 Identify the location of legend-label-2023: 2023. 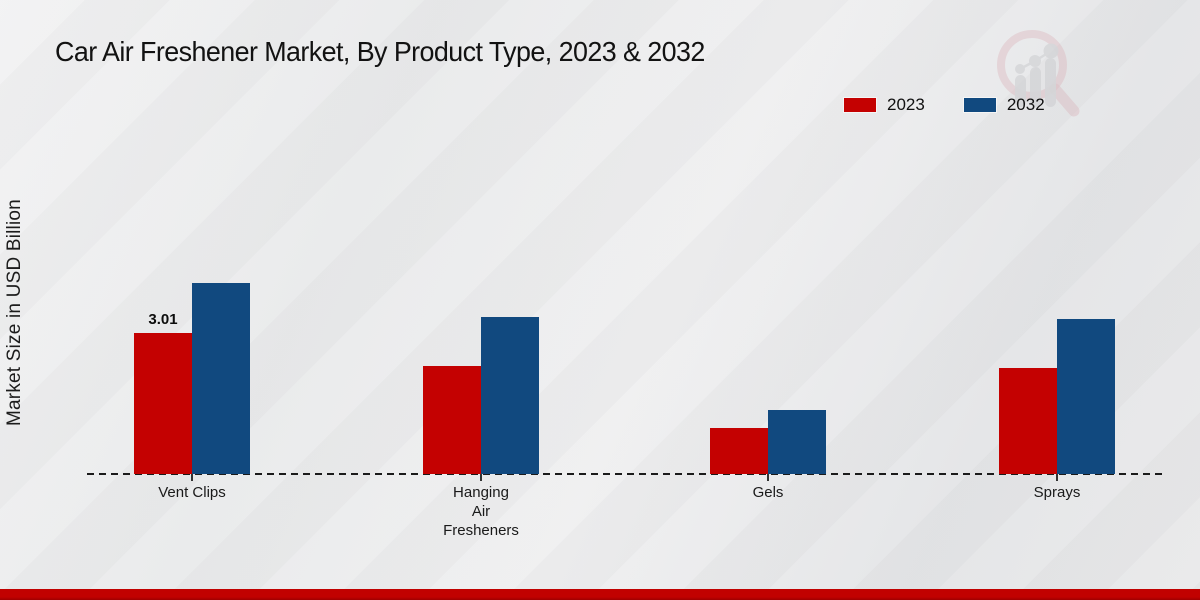
(906, 104).